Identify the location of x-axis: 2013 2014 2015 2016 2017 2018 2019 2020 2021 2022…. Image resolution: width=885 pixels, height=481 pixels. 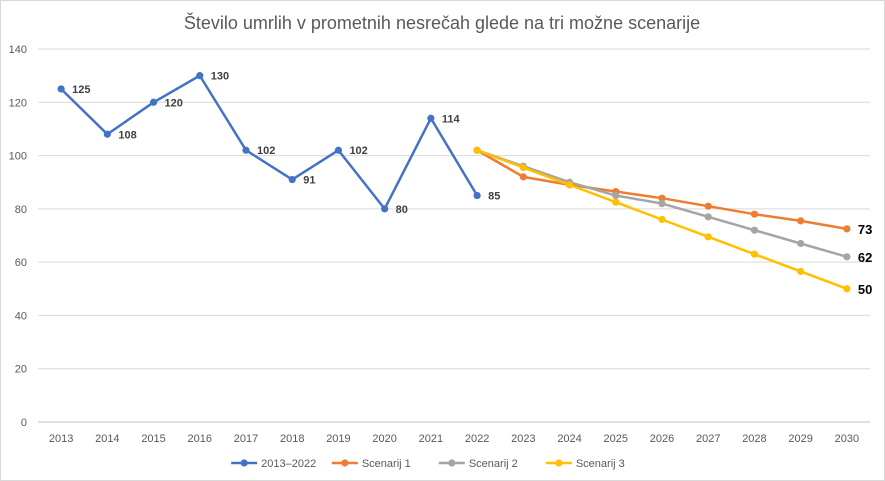
(454, 439).